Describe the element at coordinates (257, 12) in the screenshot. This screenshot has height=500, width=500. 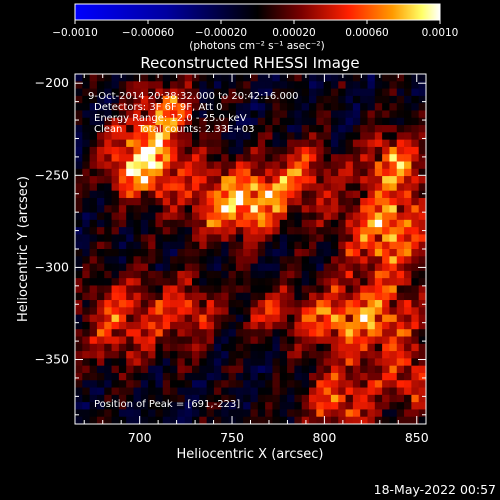
I see `colorbar-gradient` at that location.